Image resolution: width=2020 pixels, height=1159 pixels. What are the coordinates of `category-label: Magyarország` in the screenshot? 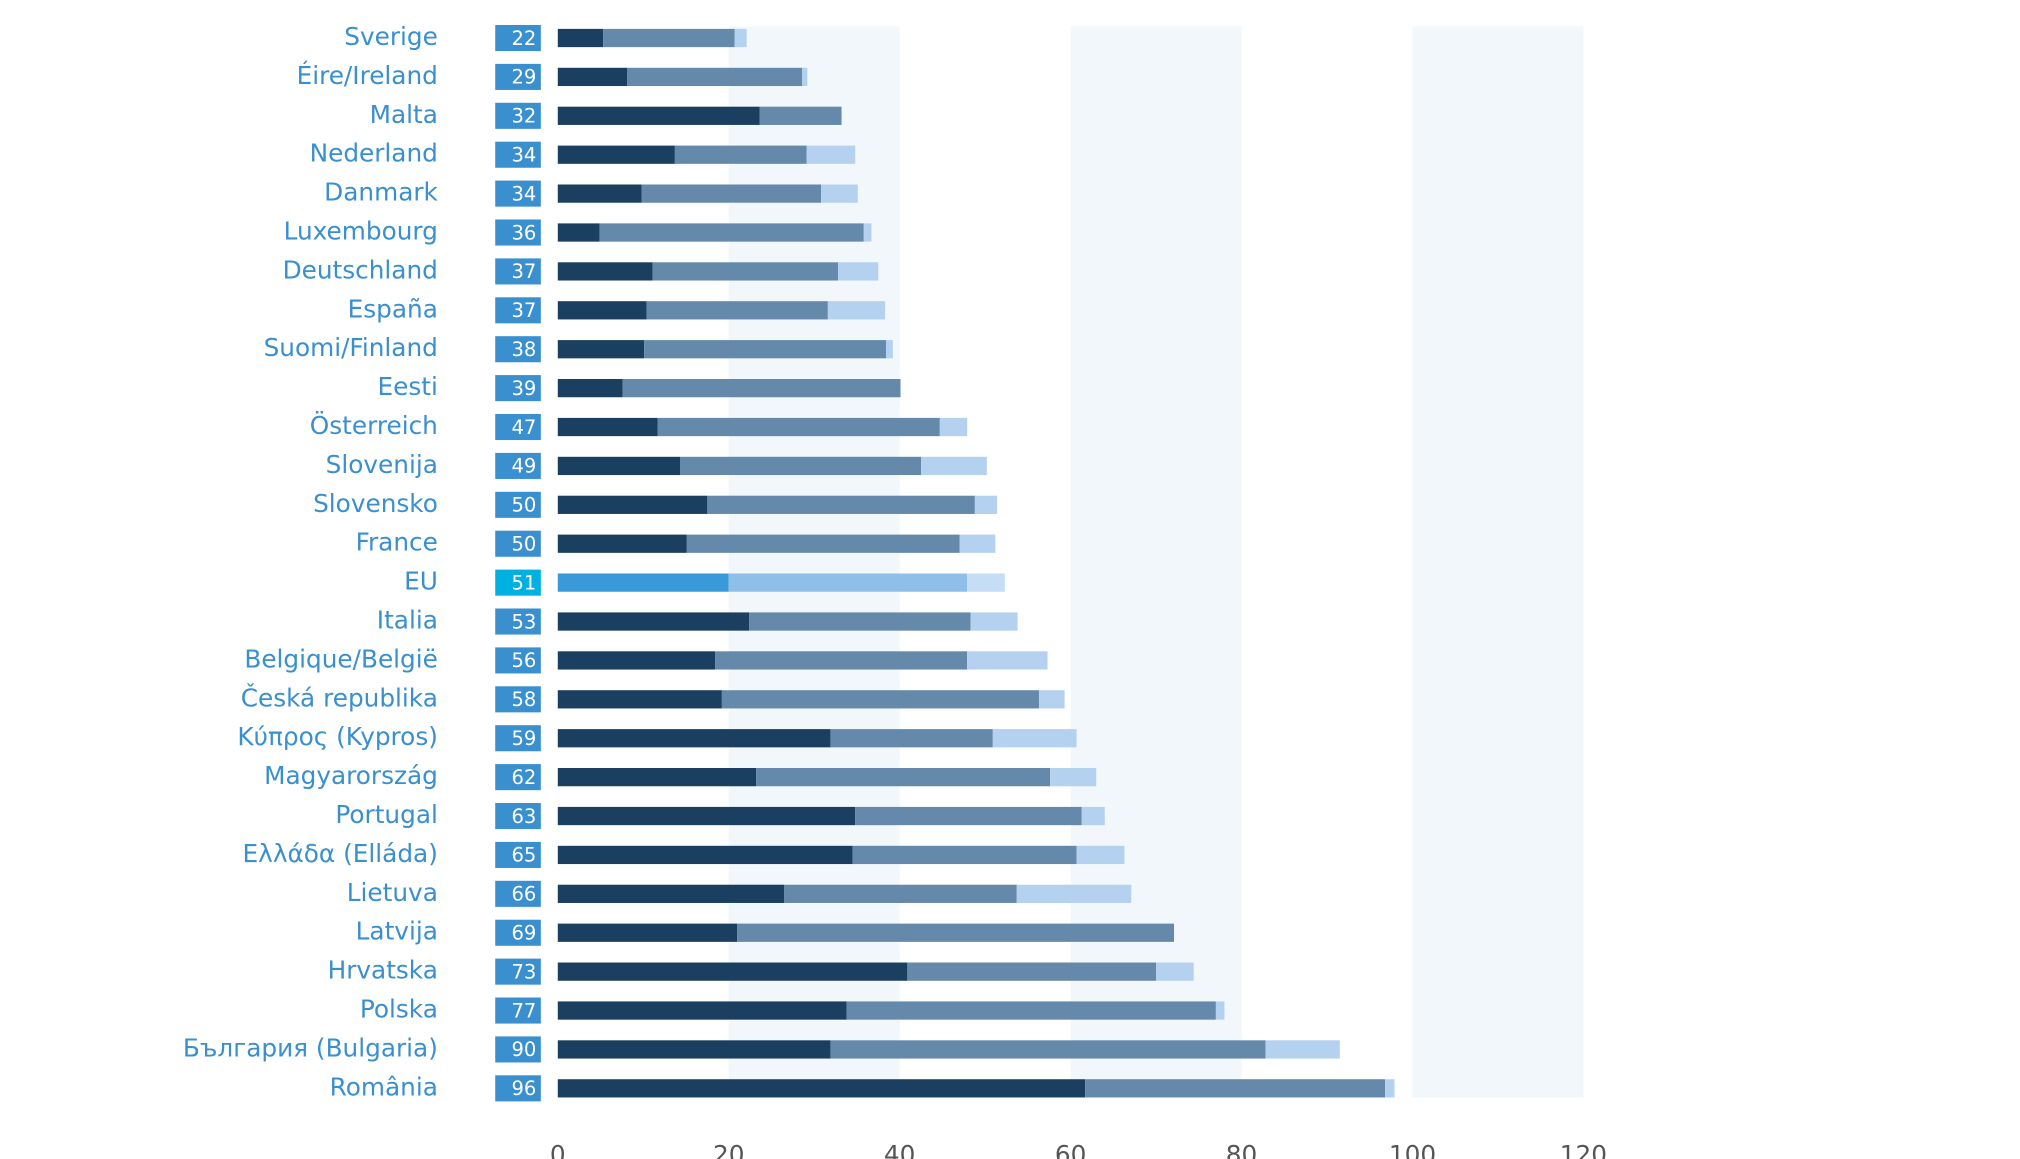 It's located at (351, 775).